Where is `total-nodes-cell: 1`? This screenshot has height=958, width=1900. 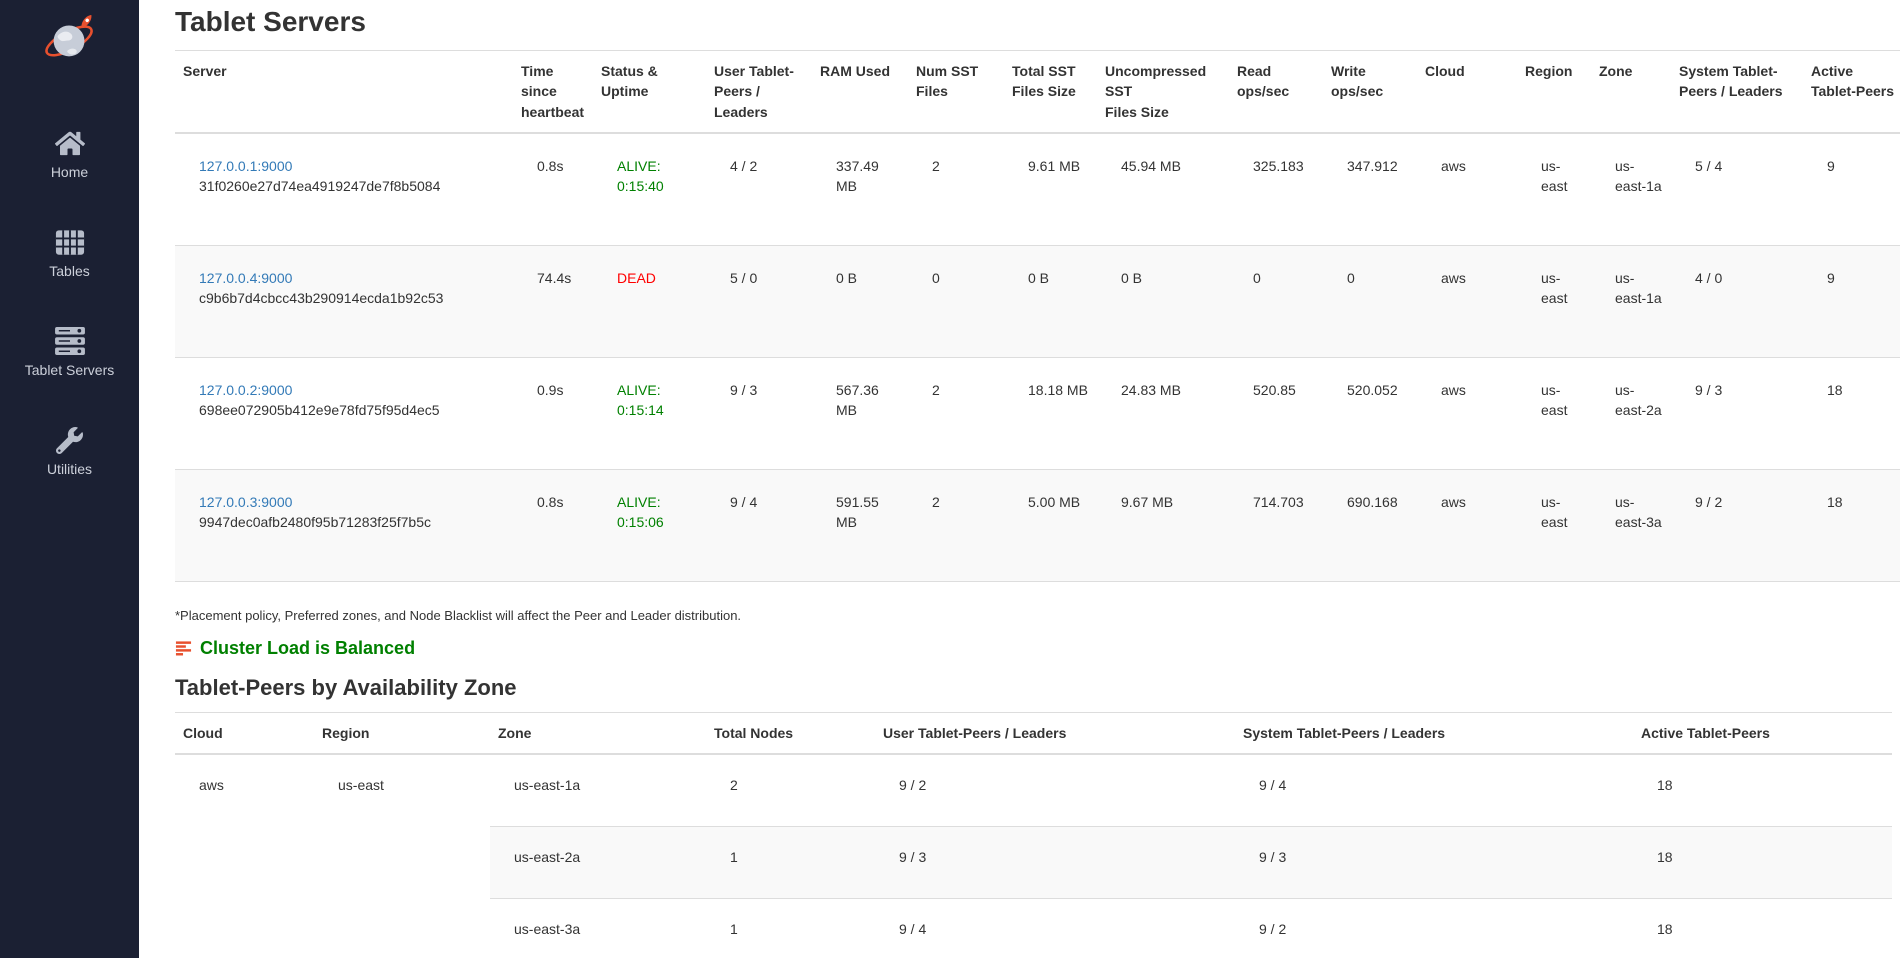
total-nodes-cell: 1 is located at coordinates (790, 927).